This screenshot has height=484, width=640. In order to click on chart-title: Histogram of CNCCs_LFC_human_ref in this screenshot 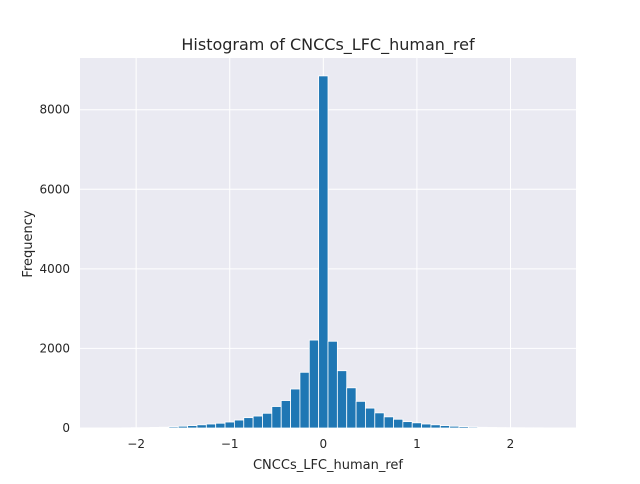, I will do `click(328, 45)`.